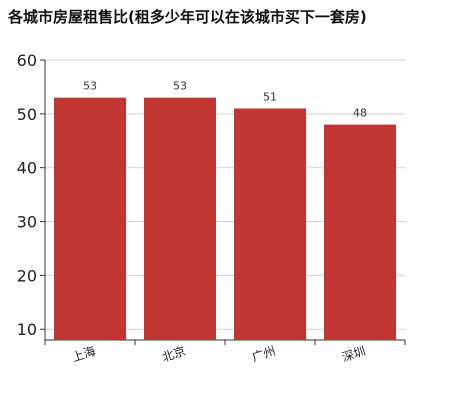 Image resolution: width=450 pixels, height=400 pixels. I want to click on x-category-label-1: 上海, so click(83, 354).